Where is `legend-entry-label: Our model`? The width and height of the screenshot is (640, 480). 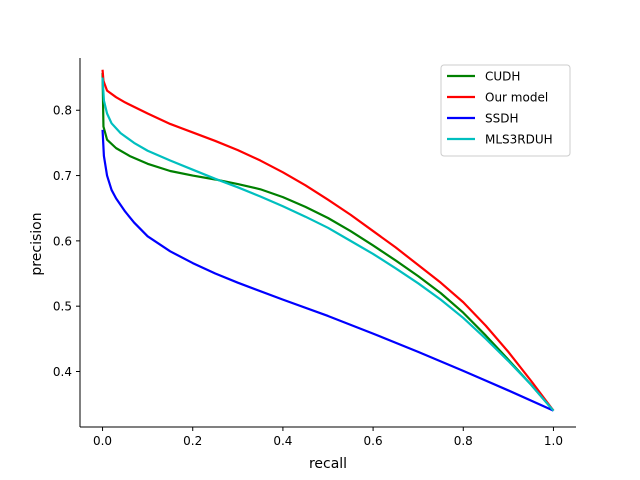
legend-entry-label: Our model is located at coordinates (516, 98).